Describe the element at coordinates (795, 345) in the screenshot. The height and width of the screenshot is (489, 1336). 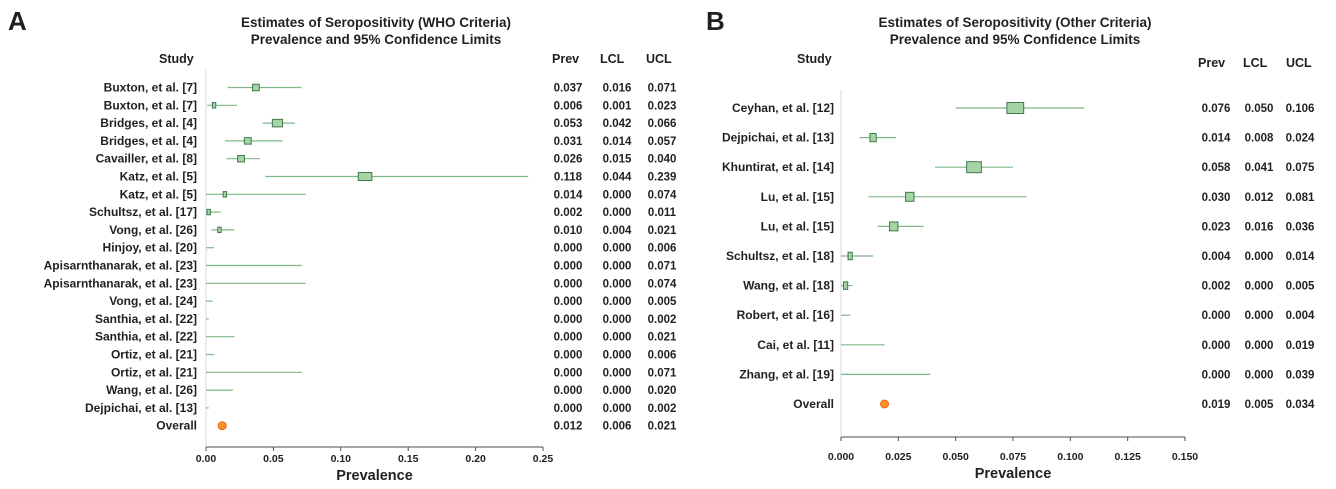
I see `study-label-b: Cai, et al. [11]` at that location.